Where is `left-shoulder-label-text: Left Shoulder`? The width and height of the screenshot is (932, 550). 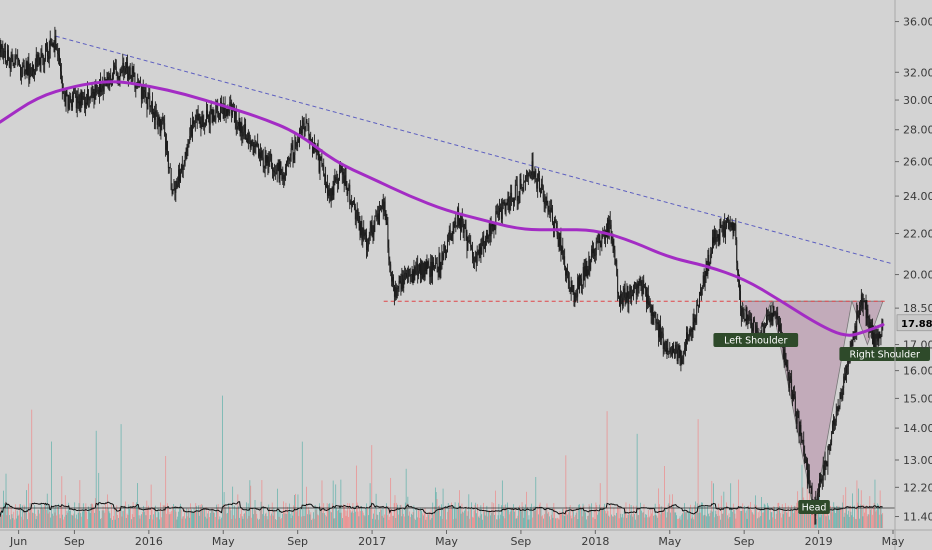 left-shoulder-label-text: Left Shoulder is located at coordinates (755, 341).